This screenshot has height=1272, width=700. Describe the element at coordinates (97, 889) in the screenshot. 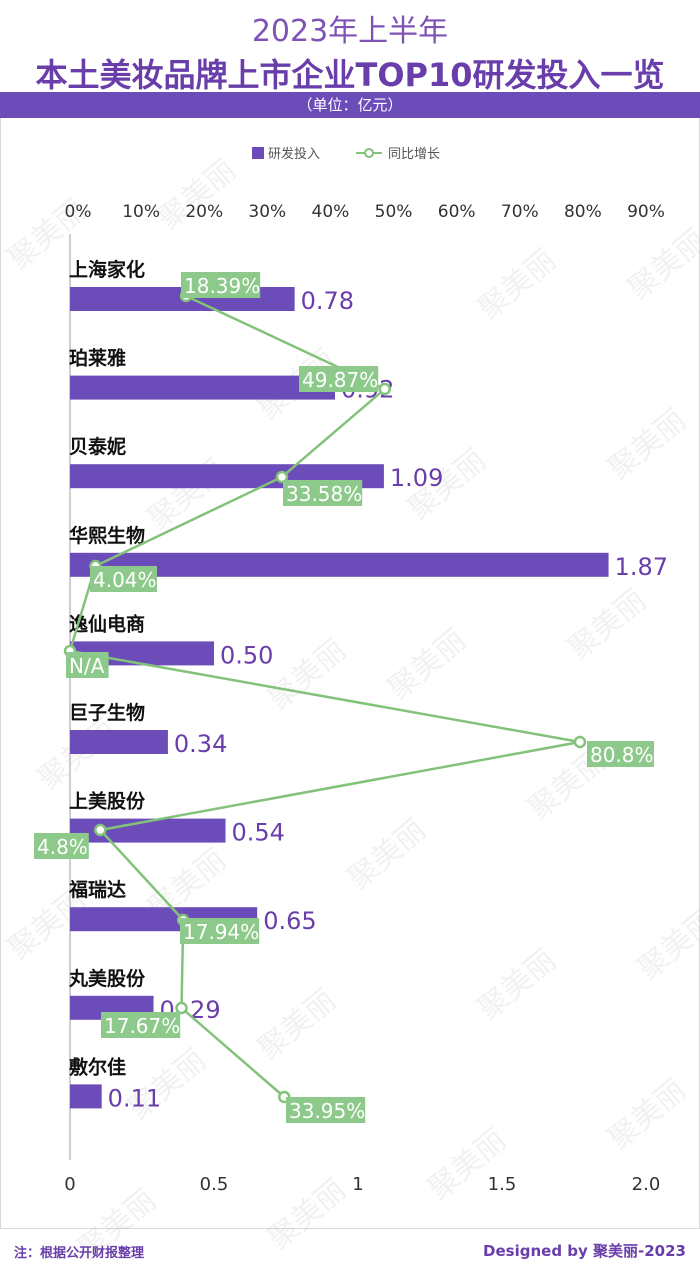

I see `category-label: 福瑞达` at that location.